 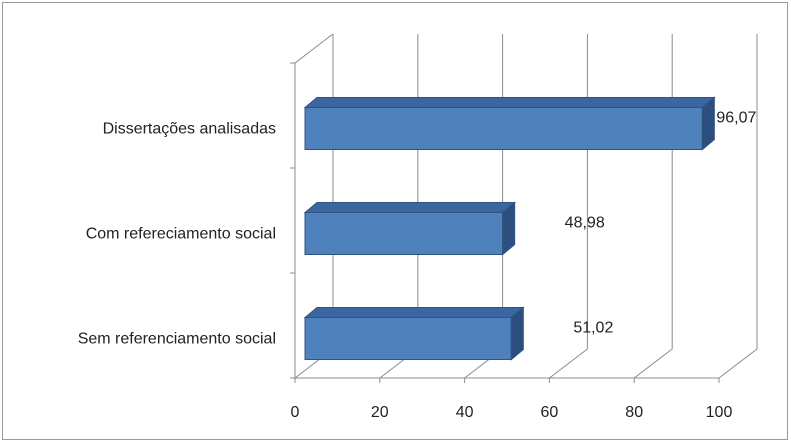 What do you see at coordinates (634, 412) in the screenshot?
I see `x-tick-label: 80` at bounding box center [634, 412].